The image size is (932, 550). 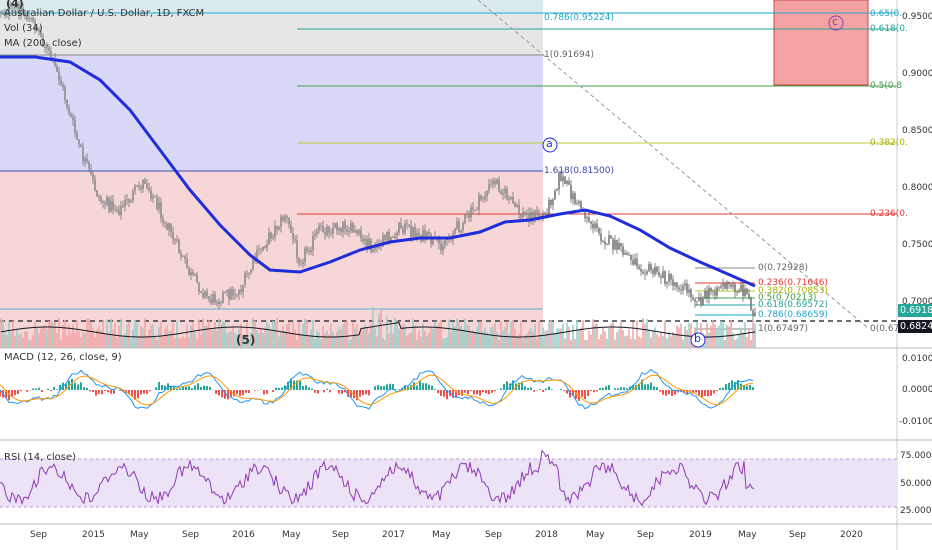 I want to click on wave-a-circle, so click(x=550, y=145).